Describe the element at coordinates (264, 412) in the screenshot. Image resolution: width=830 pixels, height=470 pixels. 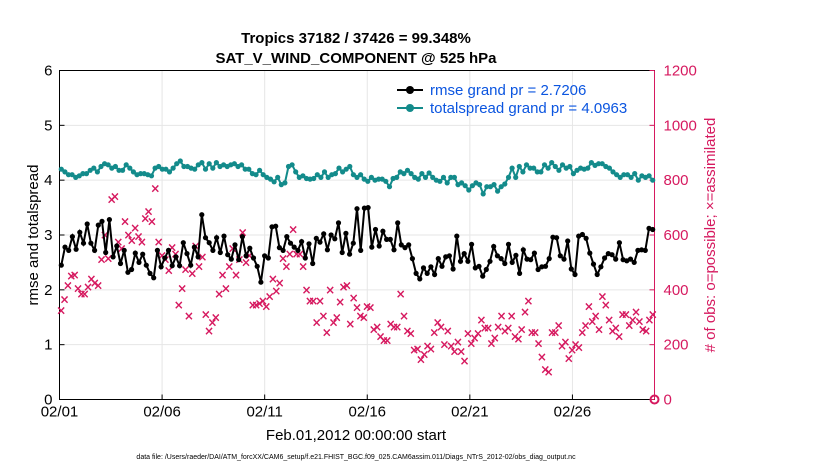
I see `x-tick-label: 02/11` at that location.